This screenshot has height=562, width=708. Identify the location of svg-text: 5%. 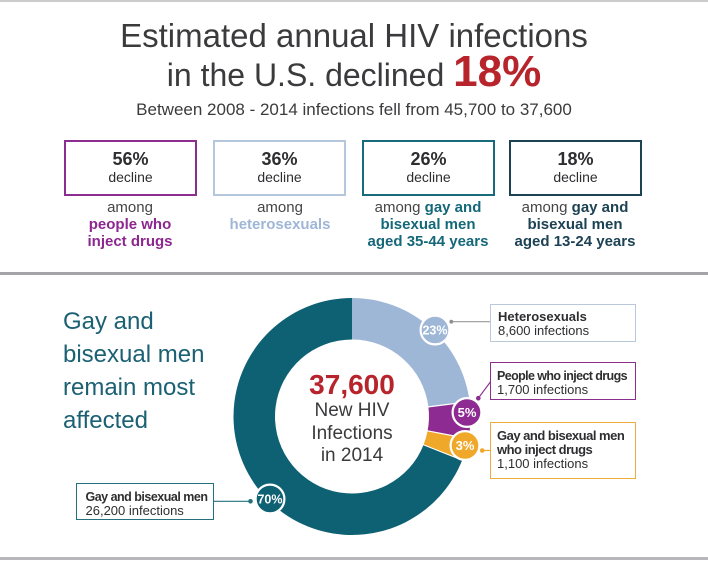
(467, 412).